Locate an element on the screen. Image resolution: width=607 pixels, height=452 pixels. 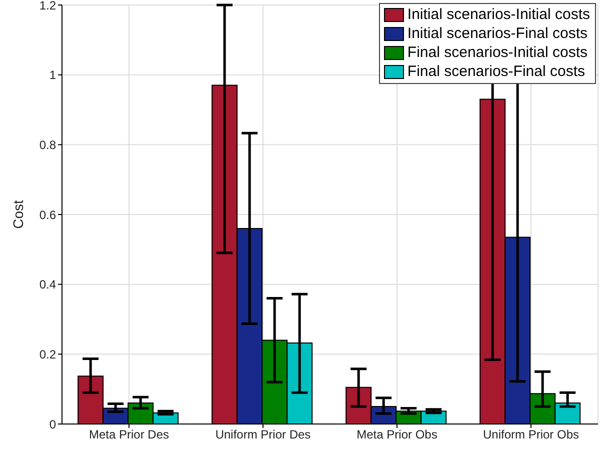
y-tick-label: 0.6 is located at coordinates (47, 215).